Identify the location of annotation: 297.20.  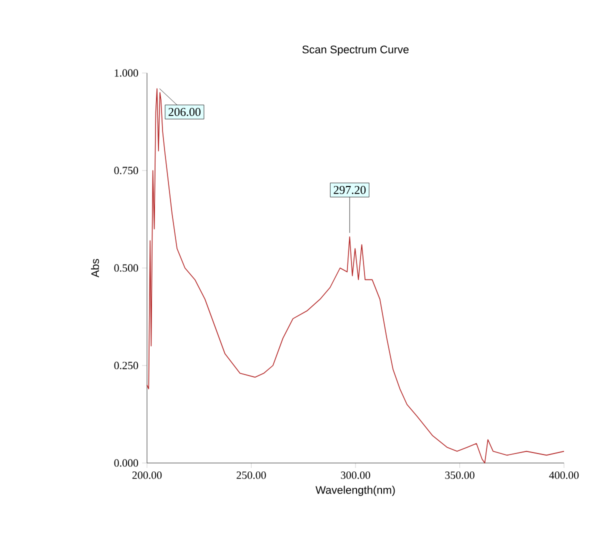
(350, 190).